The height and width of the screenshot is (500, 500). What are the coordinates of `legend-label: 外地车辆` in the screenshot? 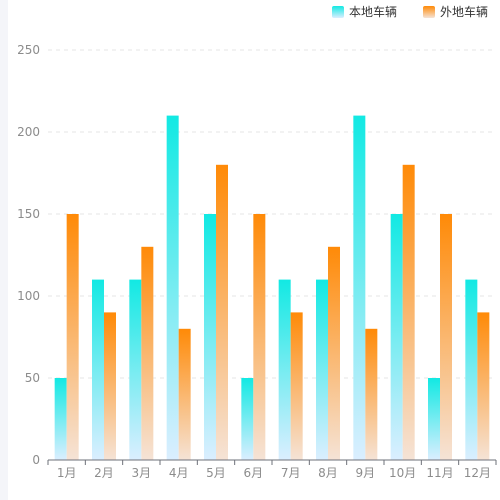 It's located at (464, 11).